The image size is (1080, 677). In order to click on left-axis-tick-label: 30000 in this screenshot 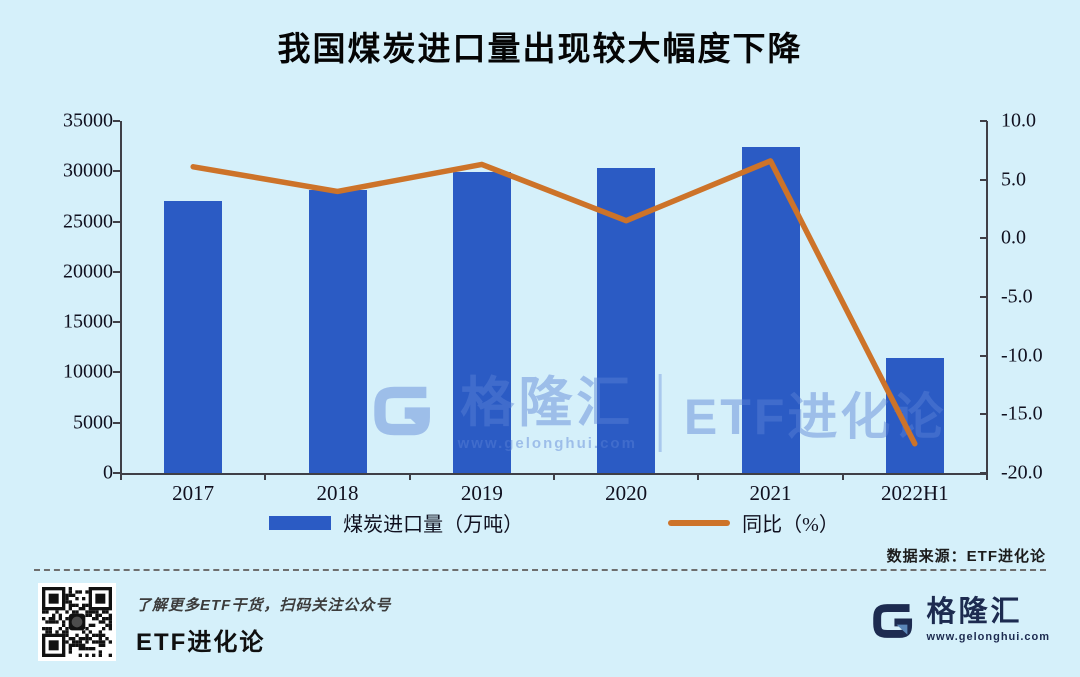, I will do `click(88, 170)`.